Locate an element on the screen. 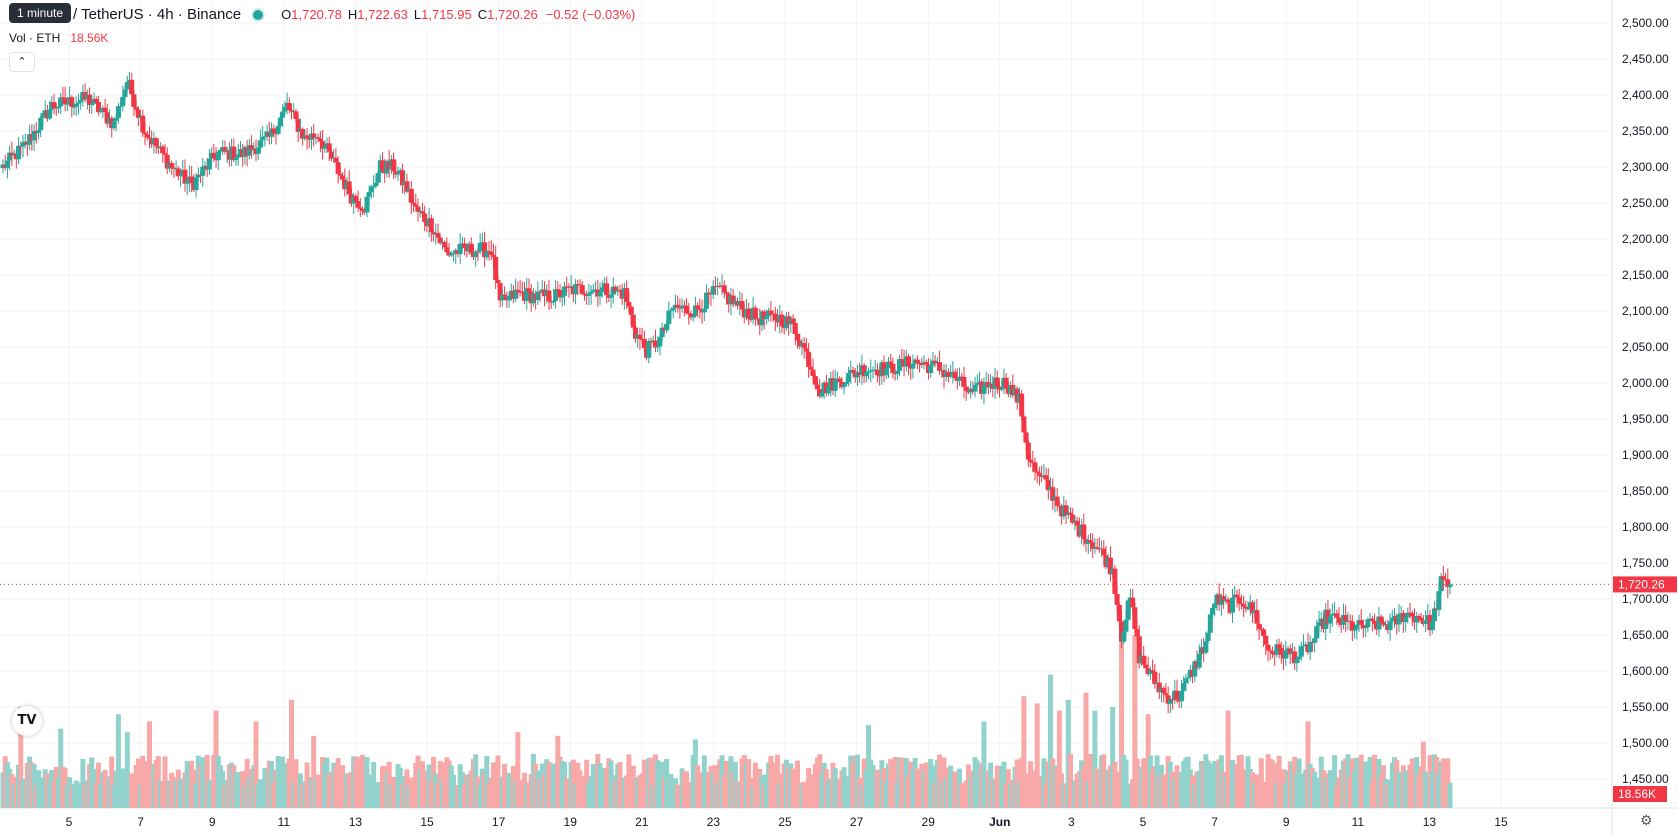  time-tick-label: 9 is located at coordinates (1286, 822).